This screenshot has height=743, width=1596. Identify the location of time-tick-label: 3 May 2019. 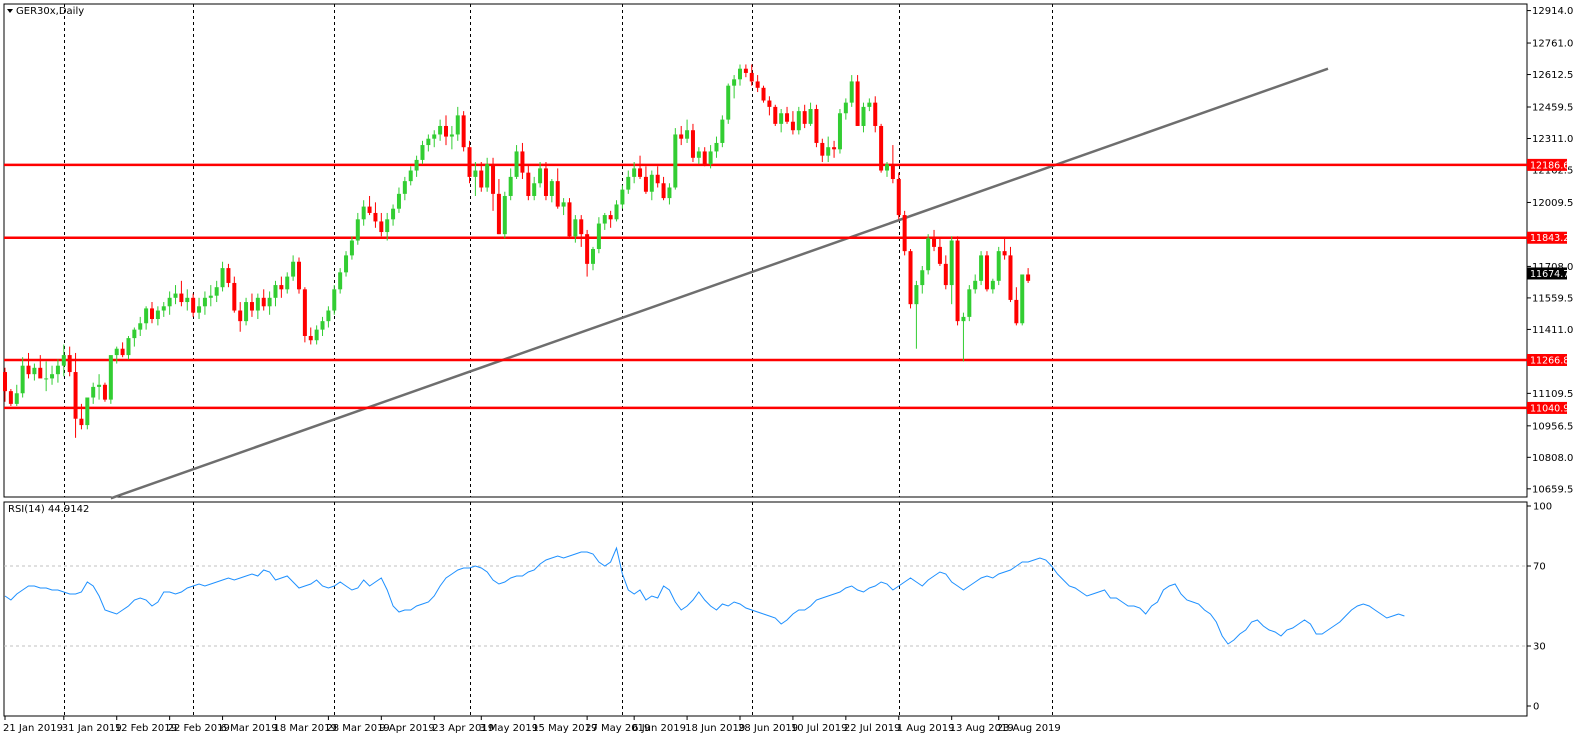
(508, 728).